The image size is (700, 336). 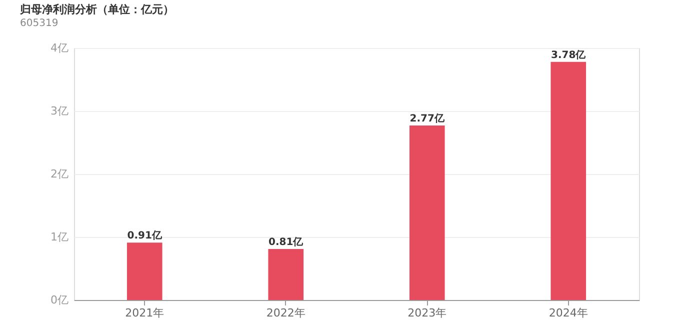 What do you see at coordinates (39, 23) in the screenshot?
I see `chart-subtitle: 605319` at bounding box center [39, 23].